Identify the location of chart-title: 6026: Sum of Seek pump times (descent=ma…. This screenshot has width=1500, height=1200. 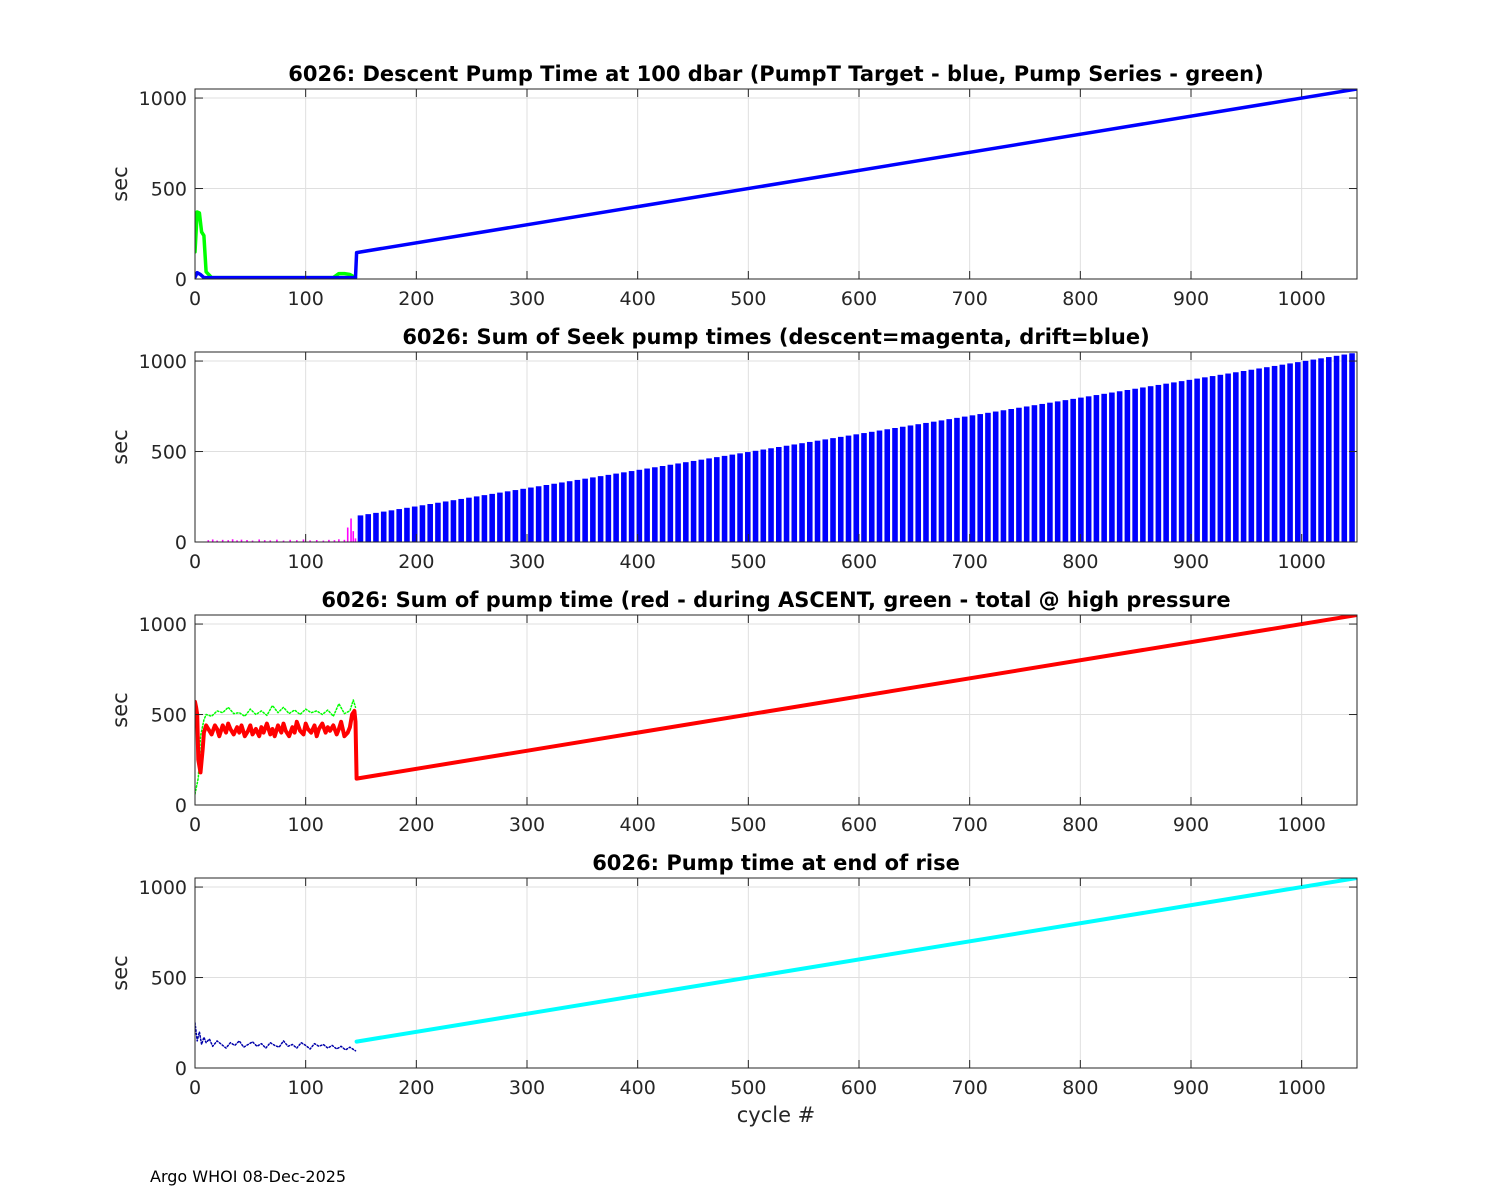
(775, 337).